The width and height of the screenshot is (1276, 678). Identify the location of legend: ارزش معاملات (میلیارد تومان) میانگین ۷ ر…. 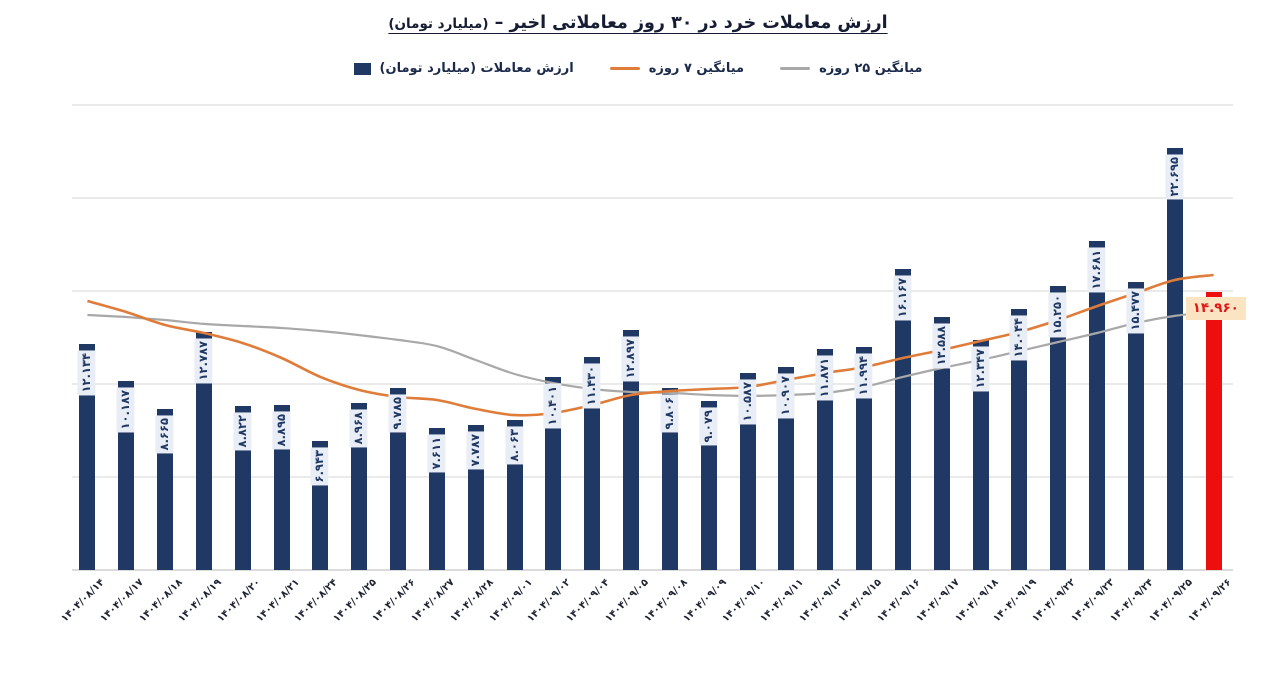
(638, 68).